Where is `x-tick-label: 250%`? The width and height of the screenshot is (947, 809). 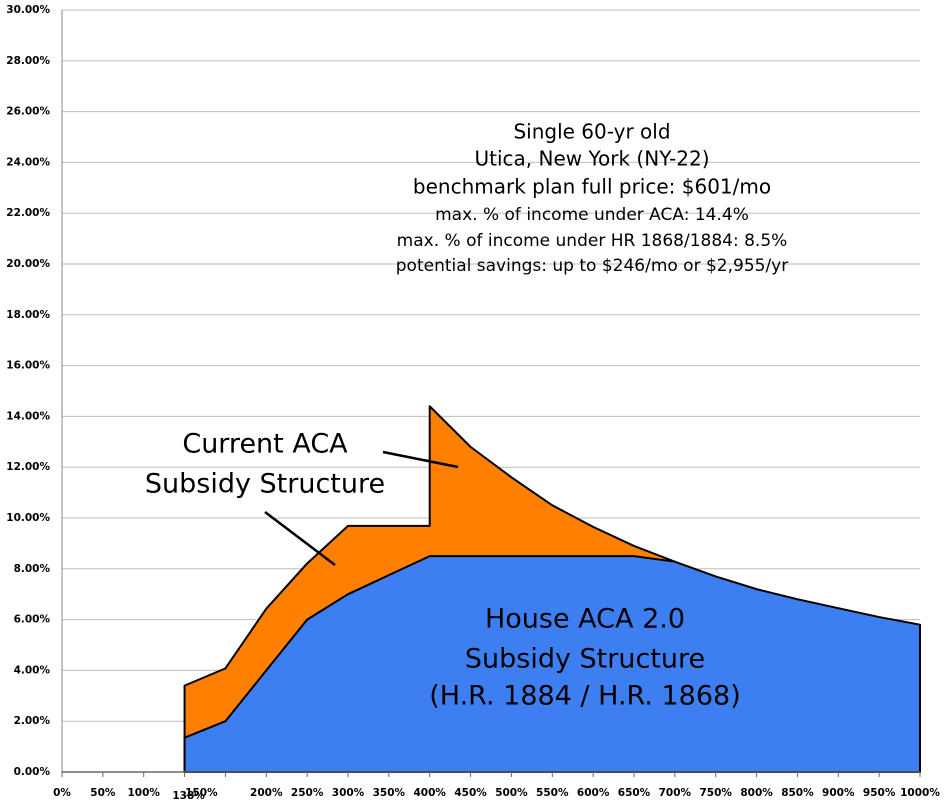
x-tick-label: 250% is located at coordinates (307, 793).